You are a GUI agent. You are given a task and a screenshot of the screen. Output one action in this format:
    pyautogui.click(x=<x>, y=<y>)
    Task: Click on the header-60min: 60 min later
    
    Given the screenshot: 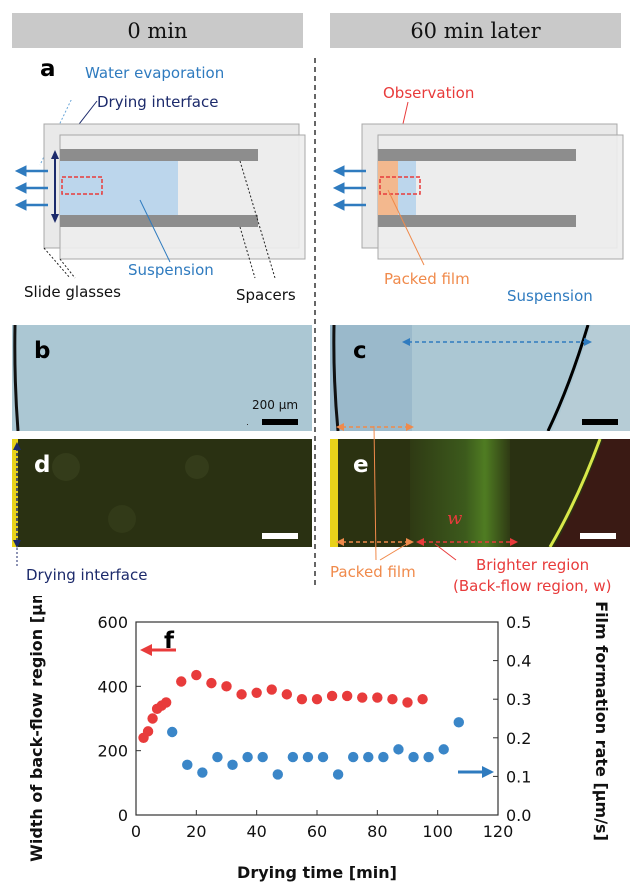 What is the action you would take?
    pyautogui.click(x=475, y=30)
    